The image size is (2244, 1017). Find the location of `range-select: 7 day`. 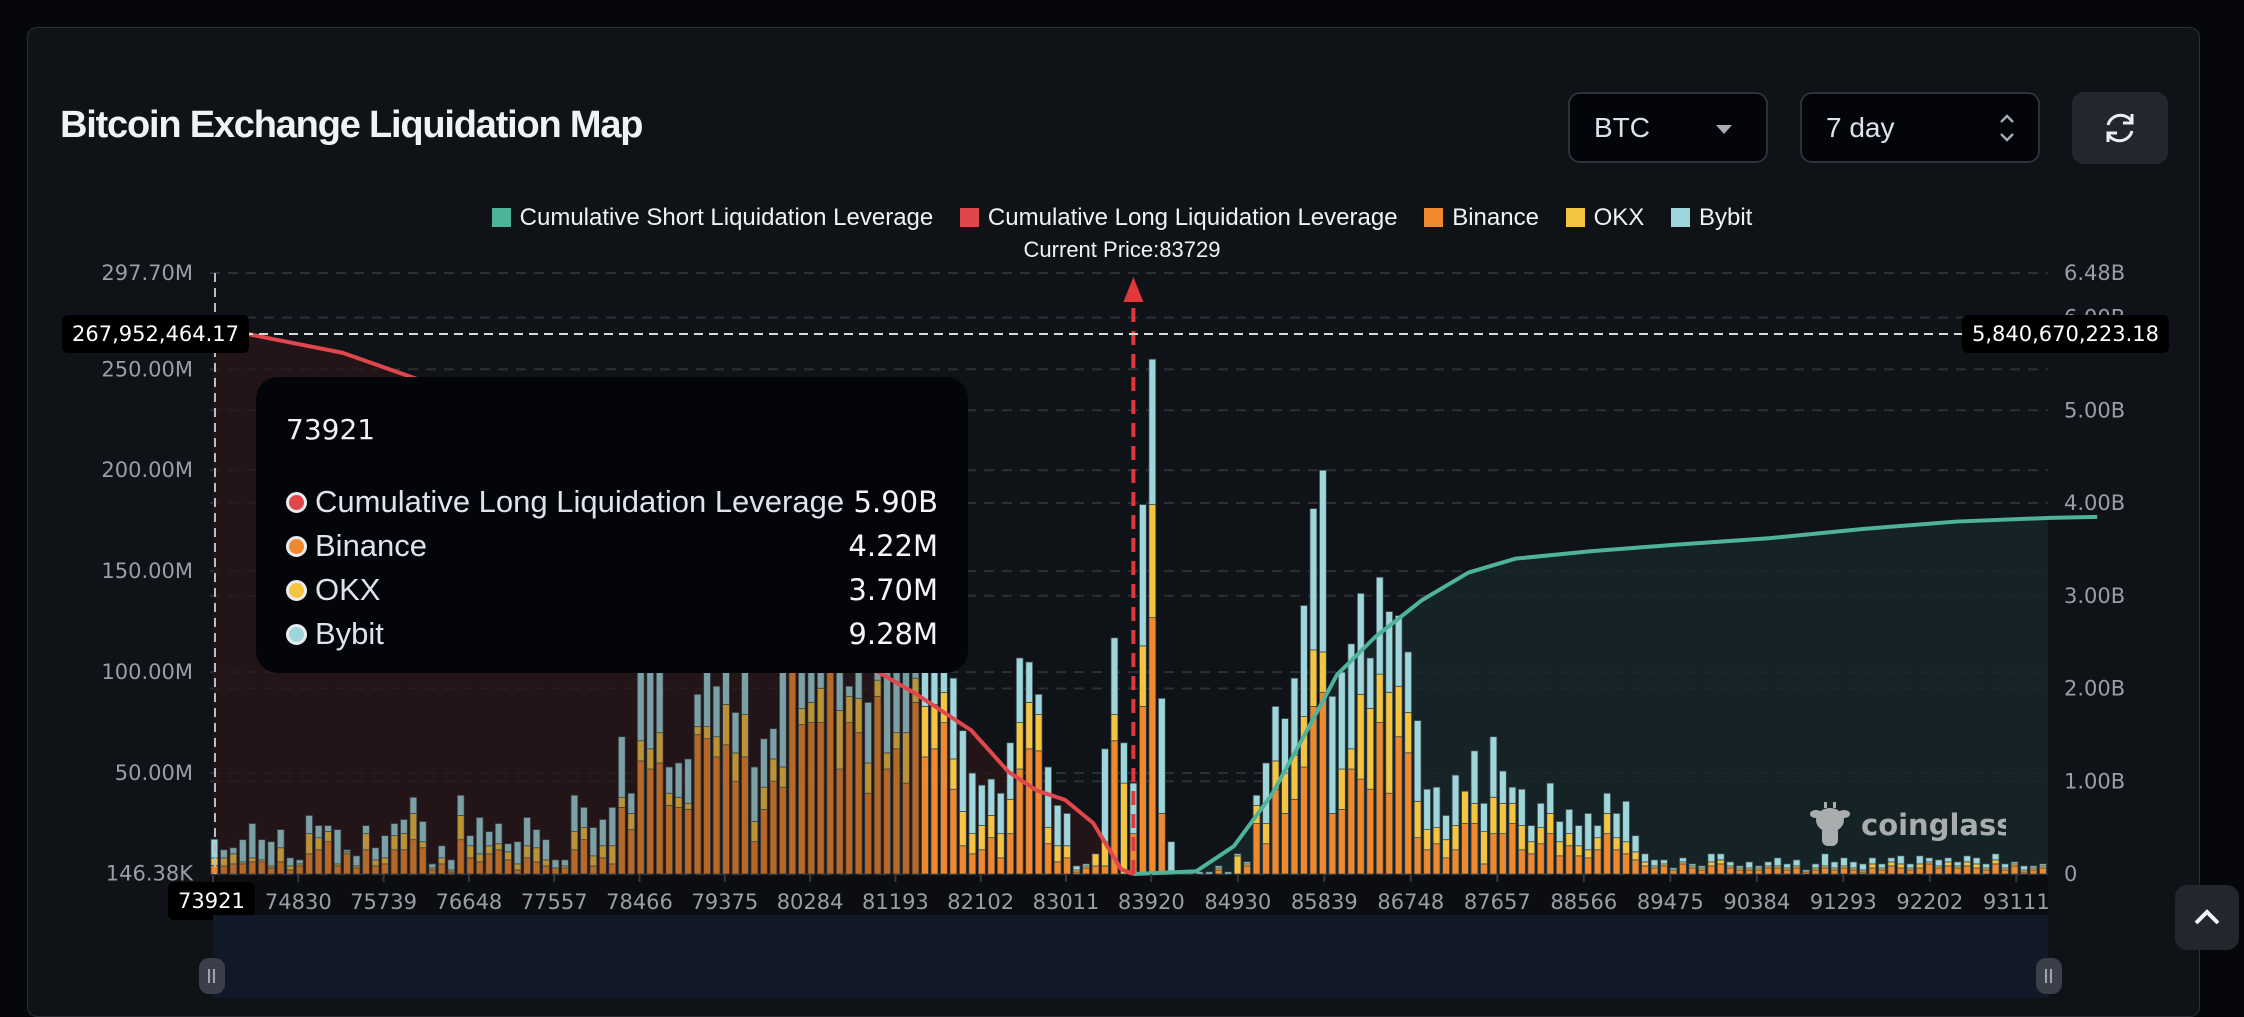

range-select: 7 day is located at coordinates (1920, 127).